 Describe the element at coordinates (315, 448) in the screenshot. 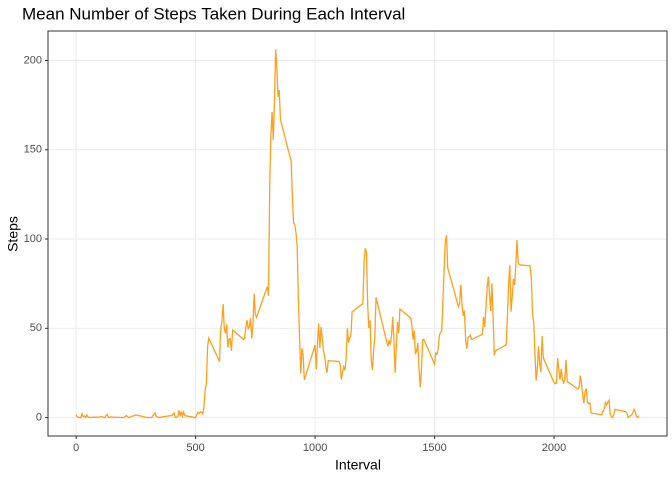

I see `x-tick-label: 1000` at that location.